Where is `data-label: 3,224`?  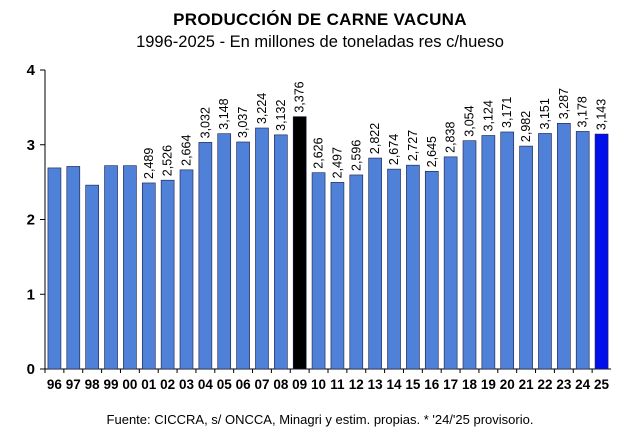 data-label: 3,224 is located at coordinates (262, 108).